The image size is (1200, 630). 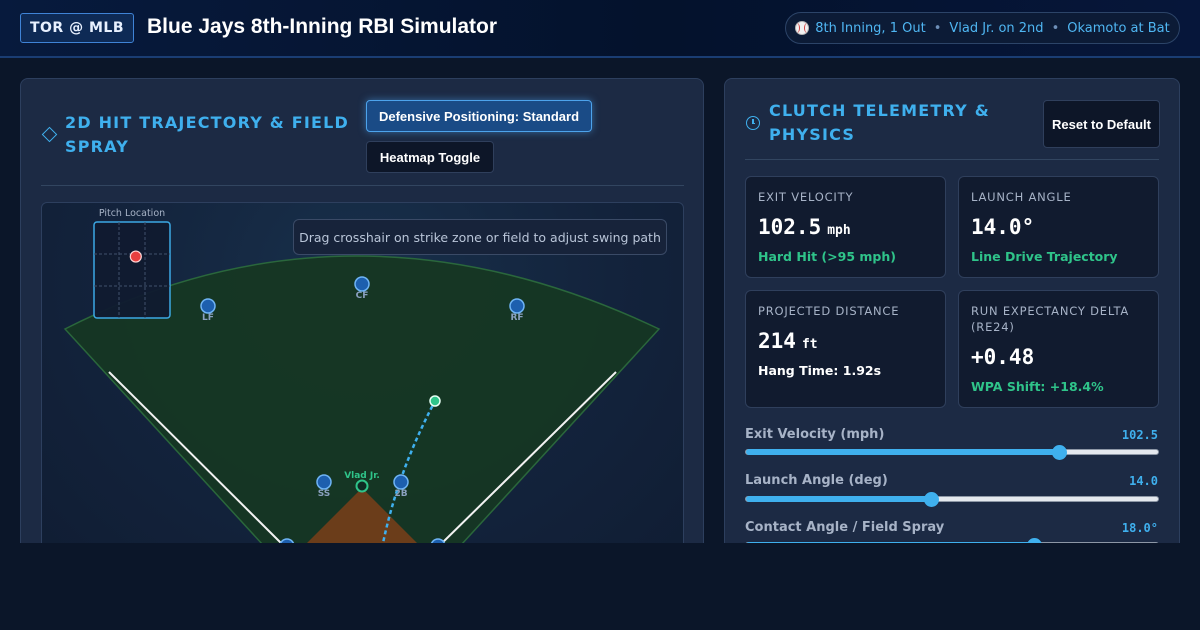 I want to click on metric-value: 14.0°, so click(x=1002, y=227).